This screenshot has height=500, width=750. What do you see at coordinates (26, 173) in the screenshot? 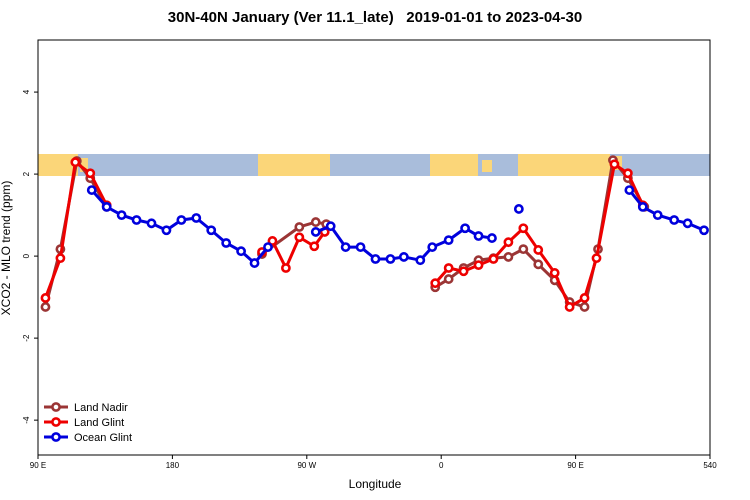
I see `y-tick-label: 2` at bounding box center [26, 173].